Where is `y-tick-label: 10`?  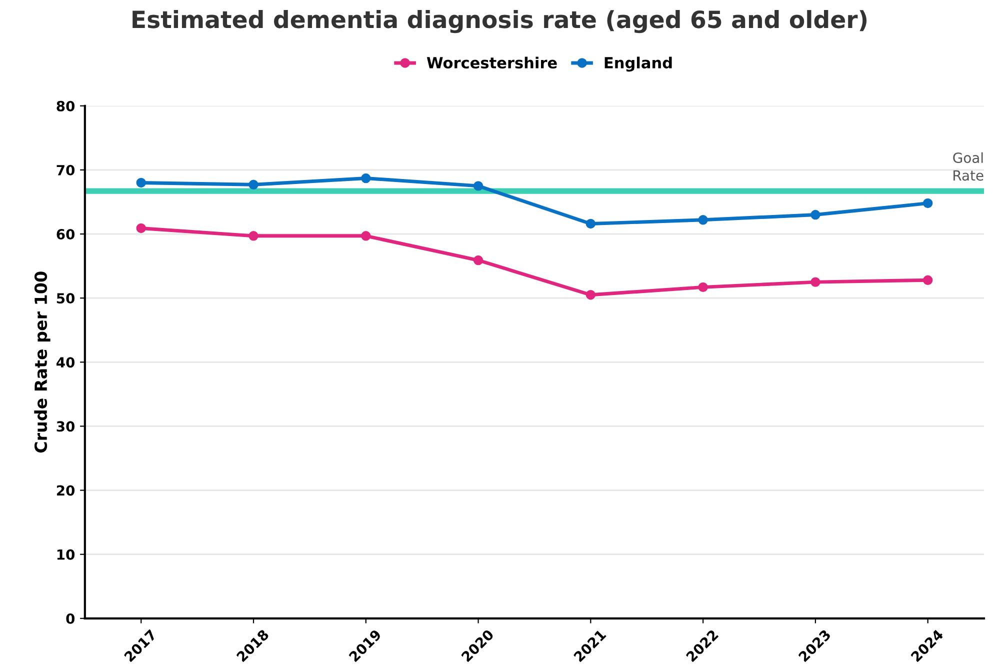
y-tick-label: 10 is located at coordinates (66, 554).